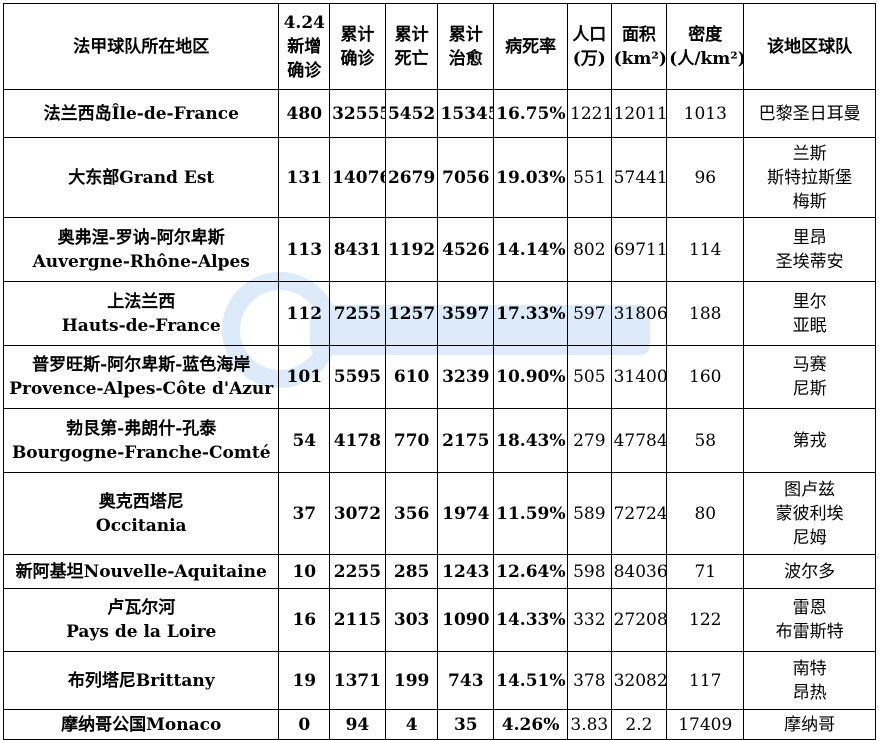 The image size is (880, 740). I want to click on total-cases-cell: 2115, so click(357, 620).